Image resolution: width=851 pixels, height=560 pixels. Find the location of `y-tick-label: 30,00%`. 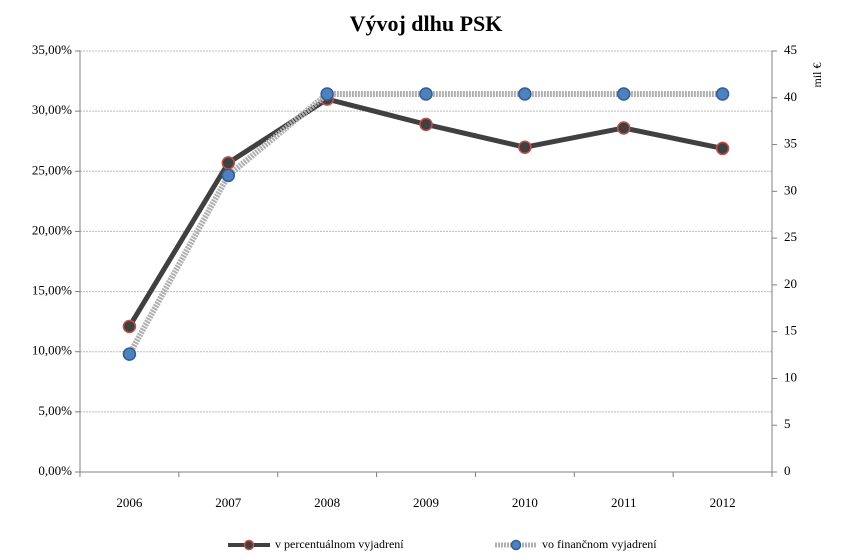

y-tick-label: 30,00% is located at coordinates (52, 109).